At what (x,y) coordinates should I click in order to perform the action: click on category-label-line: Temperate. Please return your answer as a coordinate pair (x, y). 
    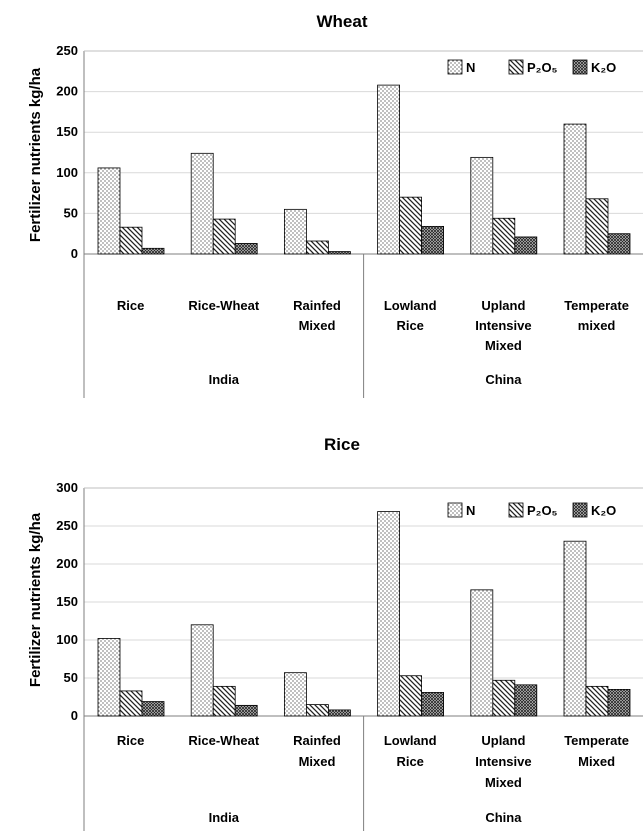
    Looking at the image, I should click on (596, 740).